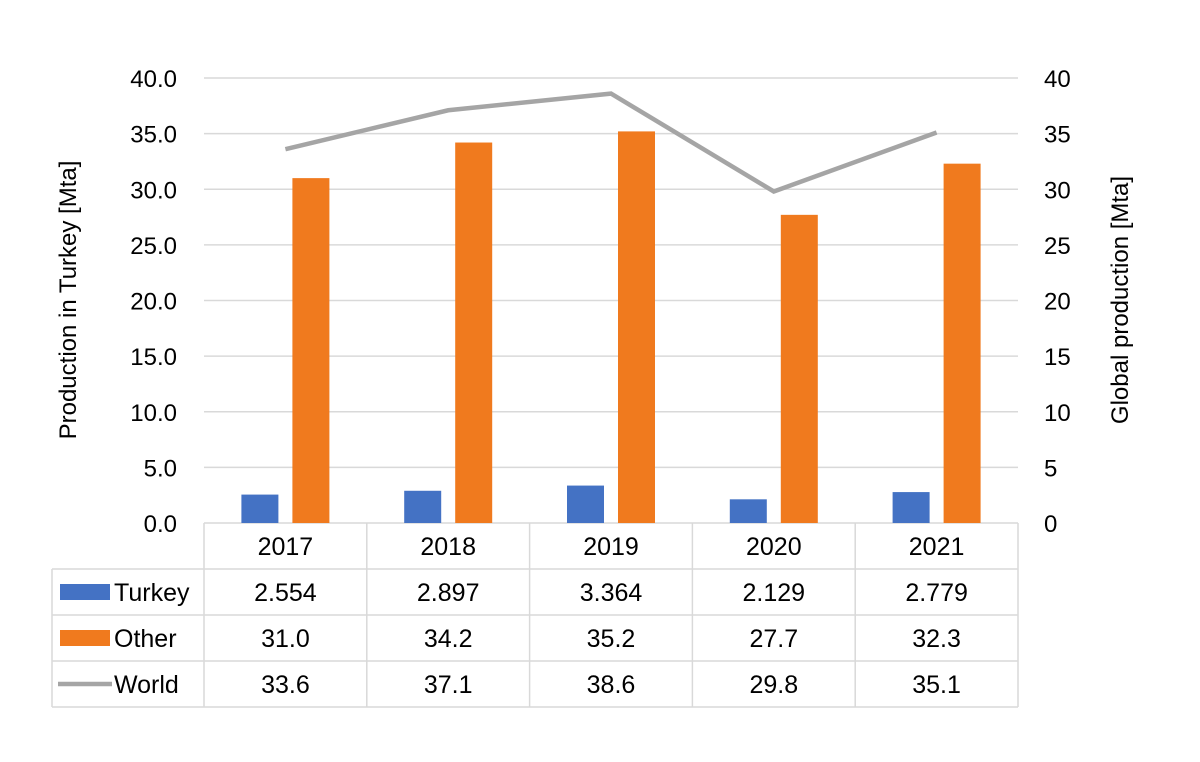 Image resolution: width=1200 pixels, height=762 pixels. Describe the element at coordinates (160, 468) in the screenshot. I see `left-tick-label: 5.0` at that location.